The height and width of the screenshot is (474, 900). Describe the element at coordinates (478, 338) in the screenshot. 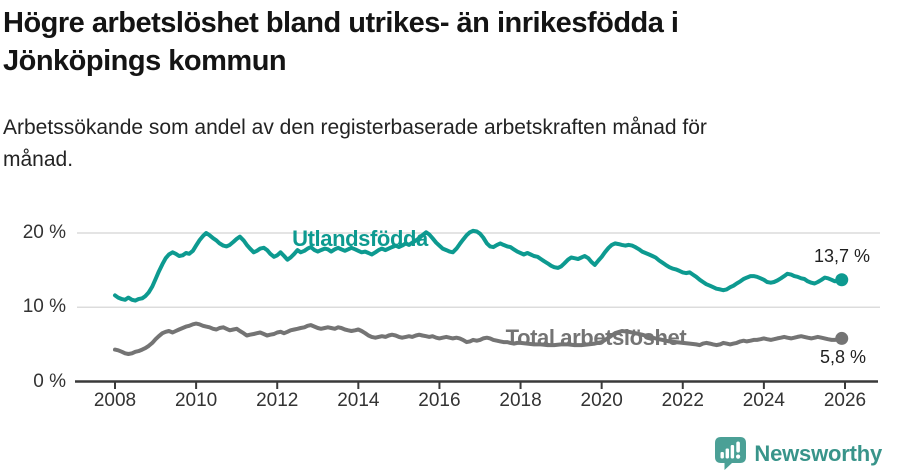

I see `series-line-total` at that location.